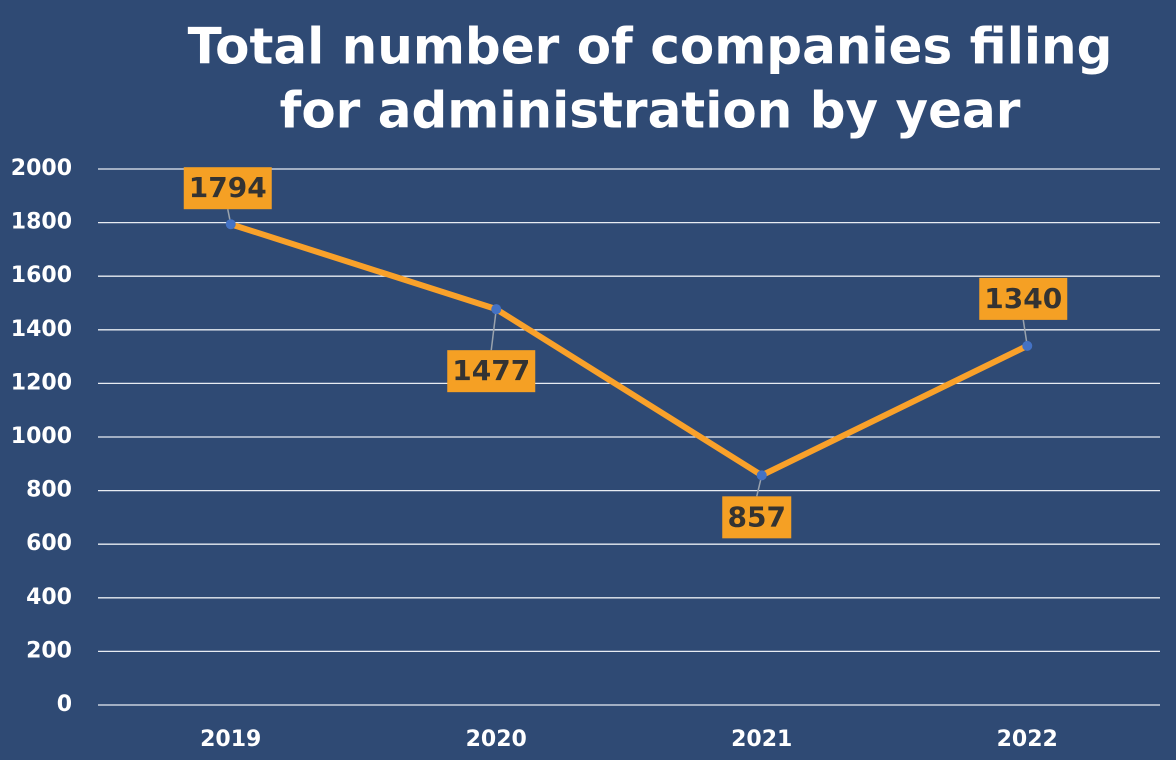  I want to click on data-label: 1477, so click(491, 370).